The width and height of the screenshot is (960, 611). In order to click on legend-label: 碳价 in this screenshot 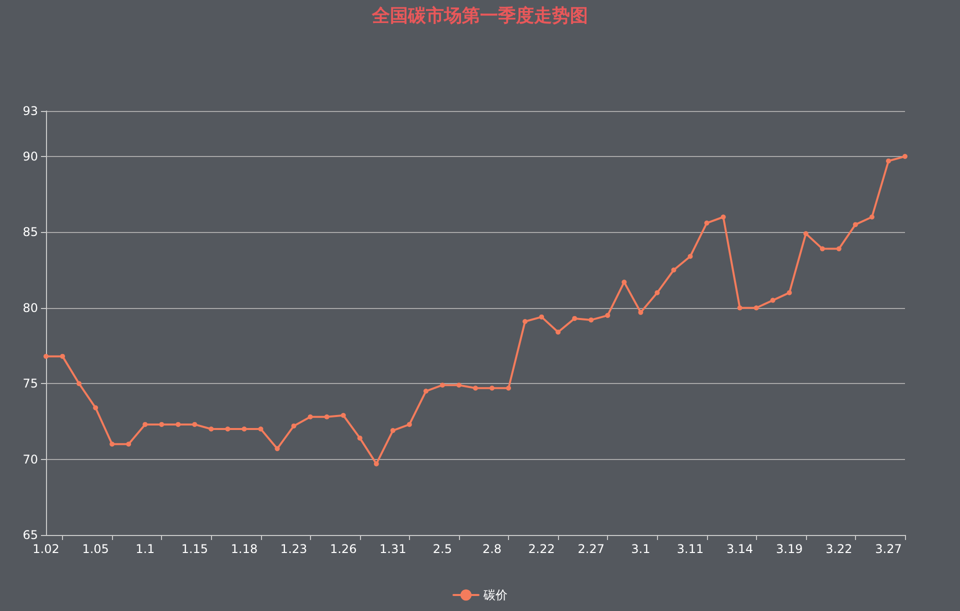, I will do `click(495, 595)`.